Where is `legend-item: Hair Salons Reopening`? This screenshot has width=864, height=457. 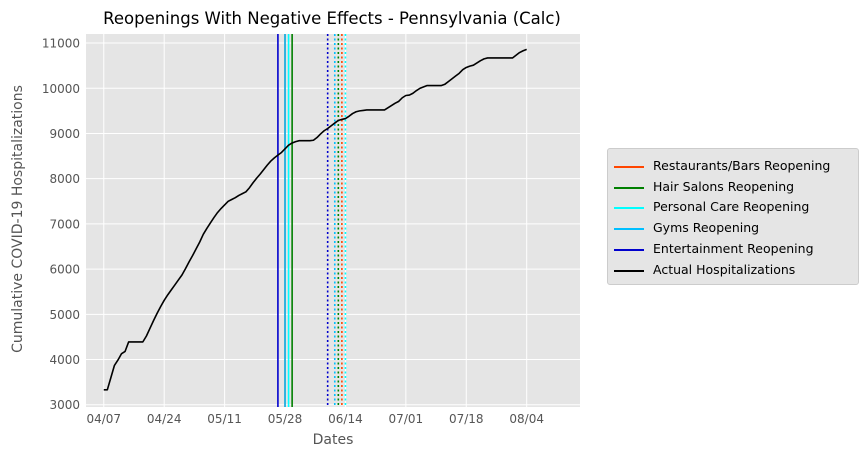 legend-item: Hair Salons Reopening is located at coordinates (733, 188).